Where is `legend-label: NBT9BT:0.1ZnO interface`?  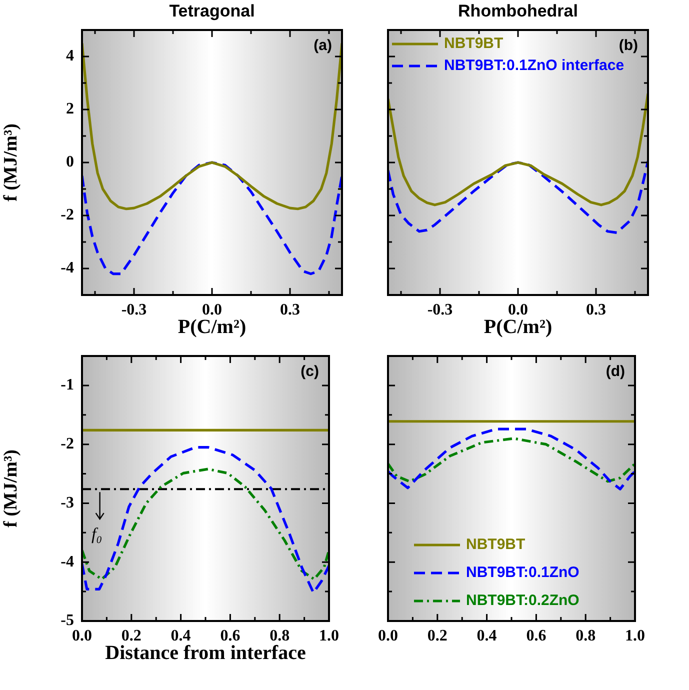 legend-label: NBT9BT:0.1ZnO interface is located at coordinates (534, 65).